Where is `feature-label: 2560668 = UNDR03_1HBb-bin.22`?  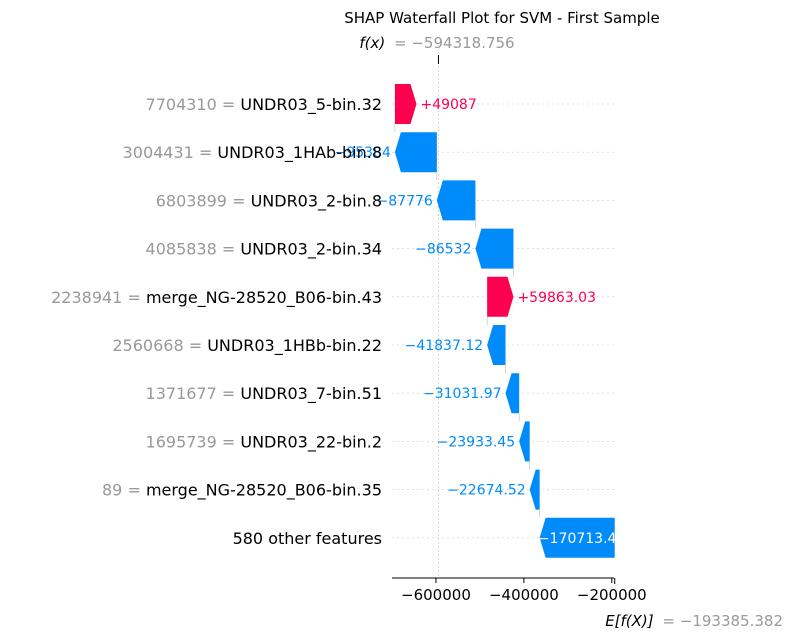 feature-label: 2560668 = UNDR03_1HBb-bin.22 is located at coordinates (247, 346).